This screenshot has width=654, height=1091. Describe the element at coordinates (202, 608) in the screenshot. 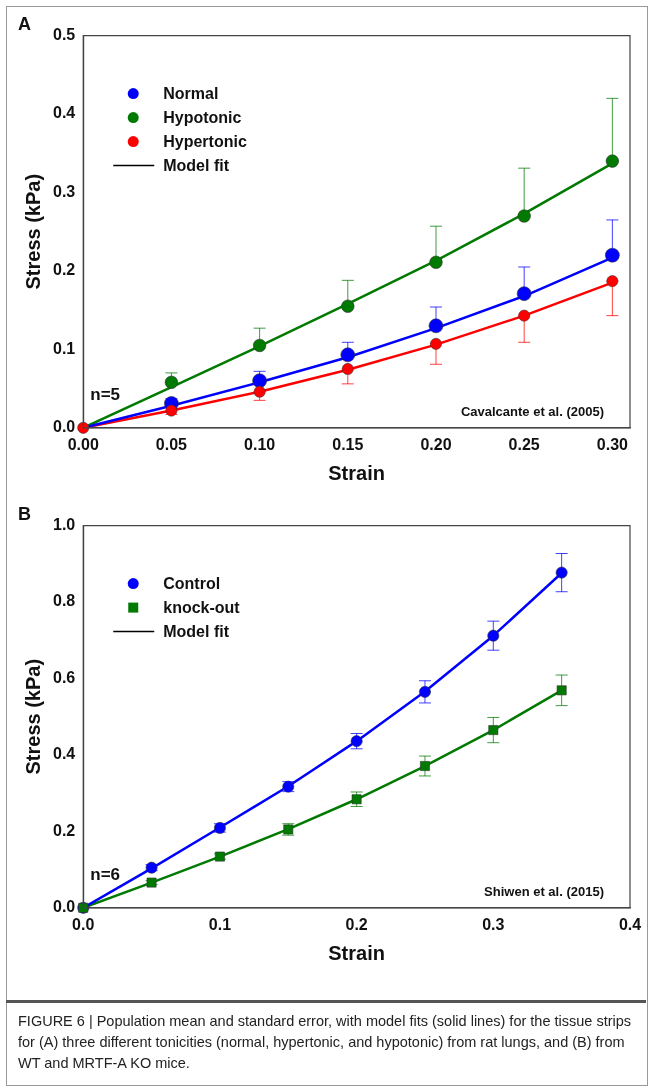

I see `legend-label: knock-out` at that location.